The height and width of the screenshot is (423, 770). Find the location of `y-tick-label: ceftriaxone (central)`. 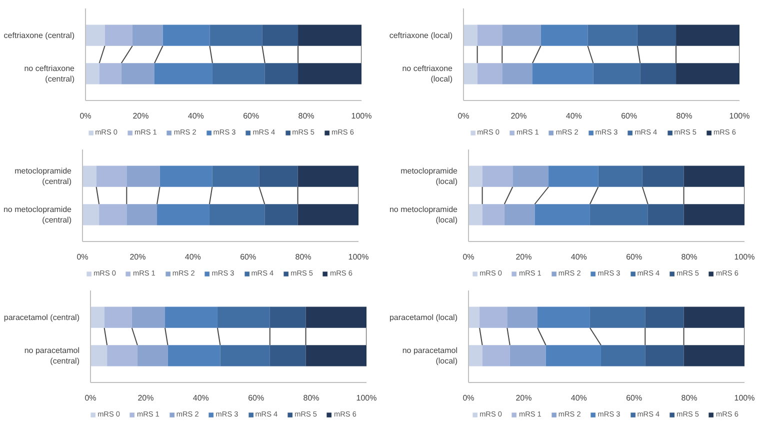

y-tick-label: ceftriaxone (central) is located at coordinates (39, 35).